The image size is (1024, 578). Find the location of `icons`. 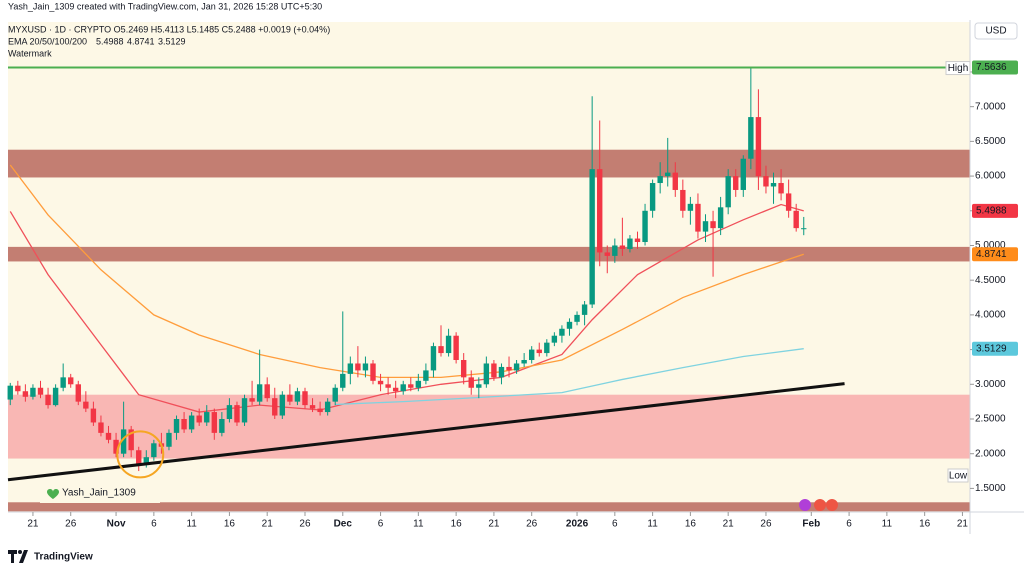

icons is located at coordinates (818, 505).